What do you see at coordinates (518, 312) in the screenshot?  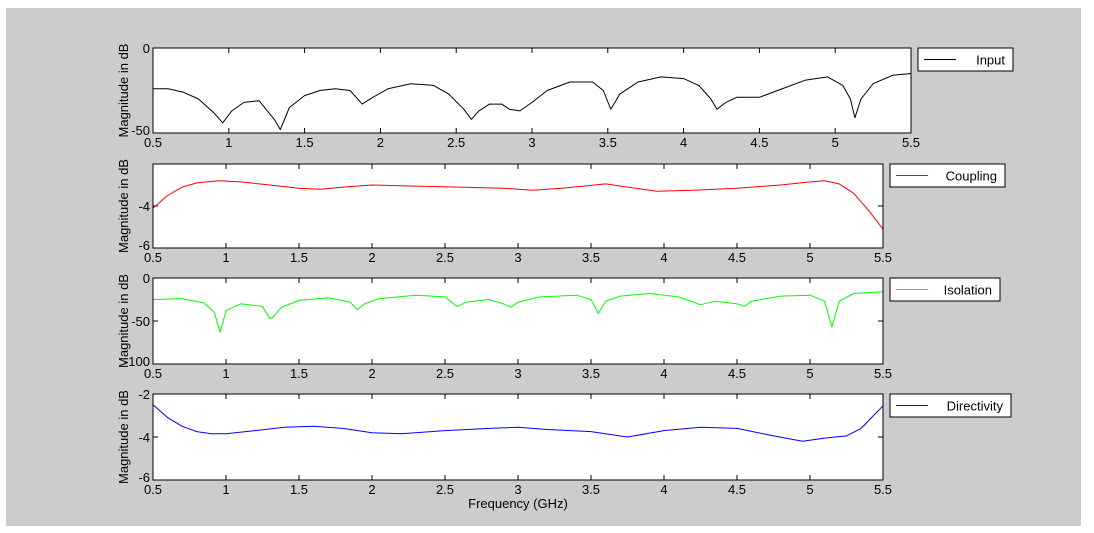 I see `series-line-isolation` at bounding box center [518, 312].